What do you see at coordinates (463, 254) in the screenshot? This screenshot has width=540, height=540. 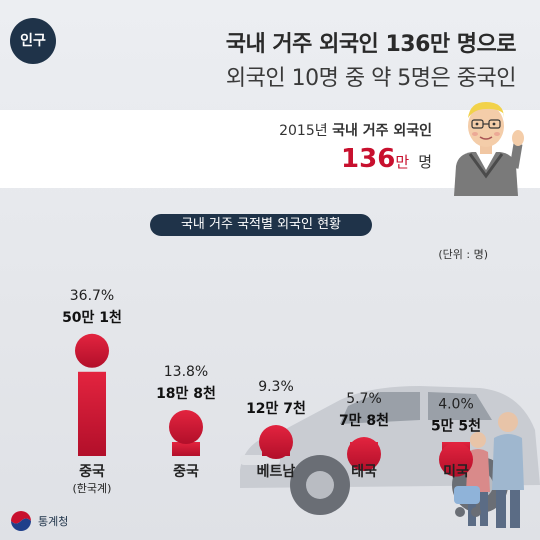 I see `unit-note: (단위 : 명)` at bounding box center [463, 254].